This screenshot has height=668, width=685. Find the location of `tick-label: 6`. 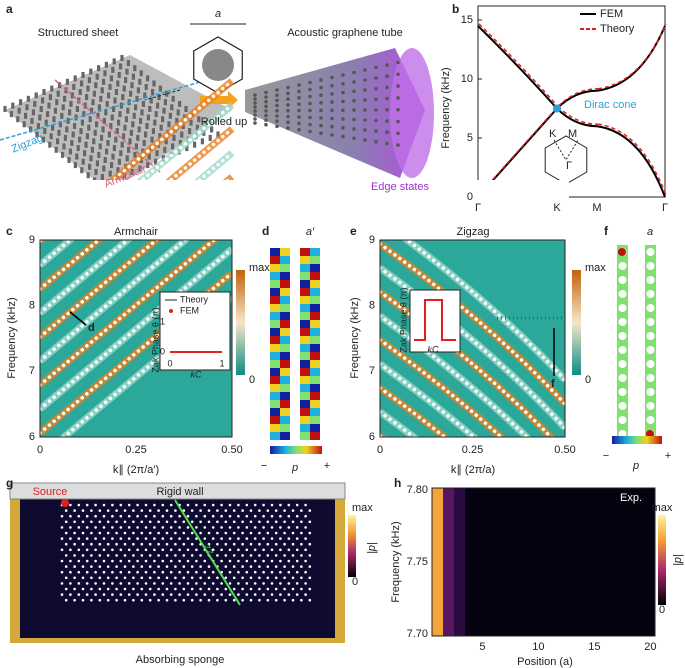

tick-label: 6 is located at coordinates (32, 437).